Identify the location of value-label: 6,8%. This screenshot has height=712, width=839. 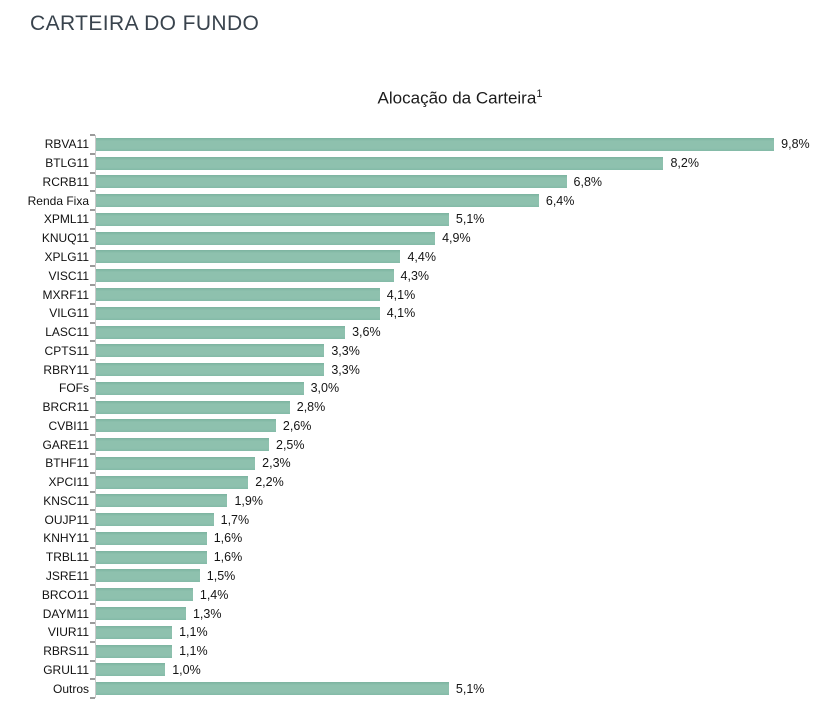
(588, 181).